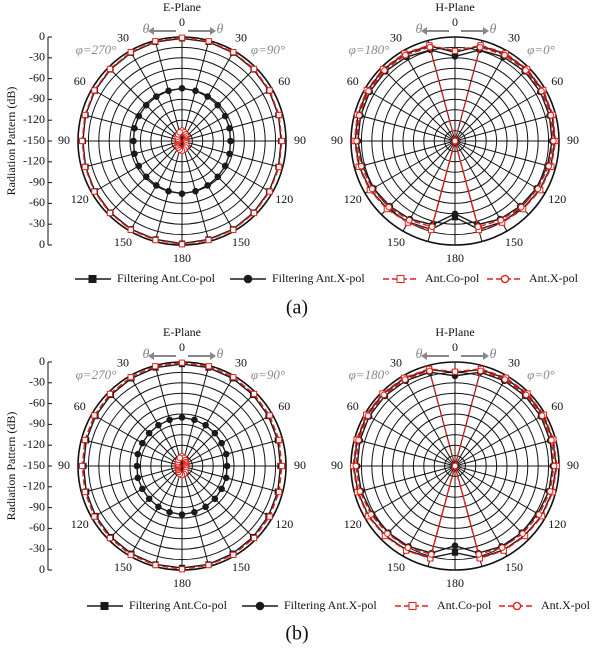 This screenshot has height=658, width=594. Describe the element at coordinates (178, 605) in the screenshot. I see `legend-label: Filtering Ant.Co-pol` at that location.